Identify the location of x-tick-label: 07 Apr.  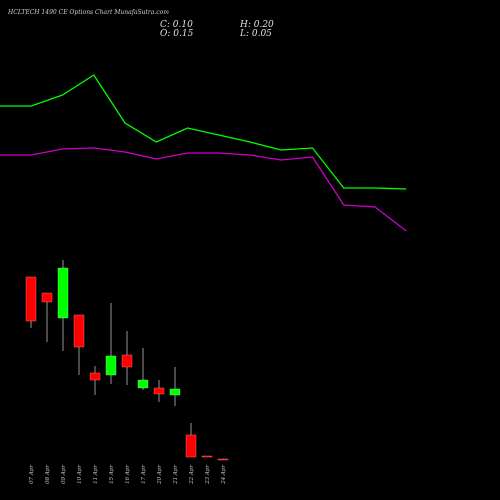
(32, 474).